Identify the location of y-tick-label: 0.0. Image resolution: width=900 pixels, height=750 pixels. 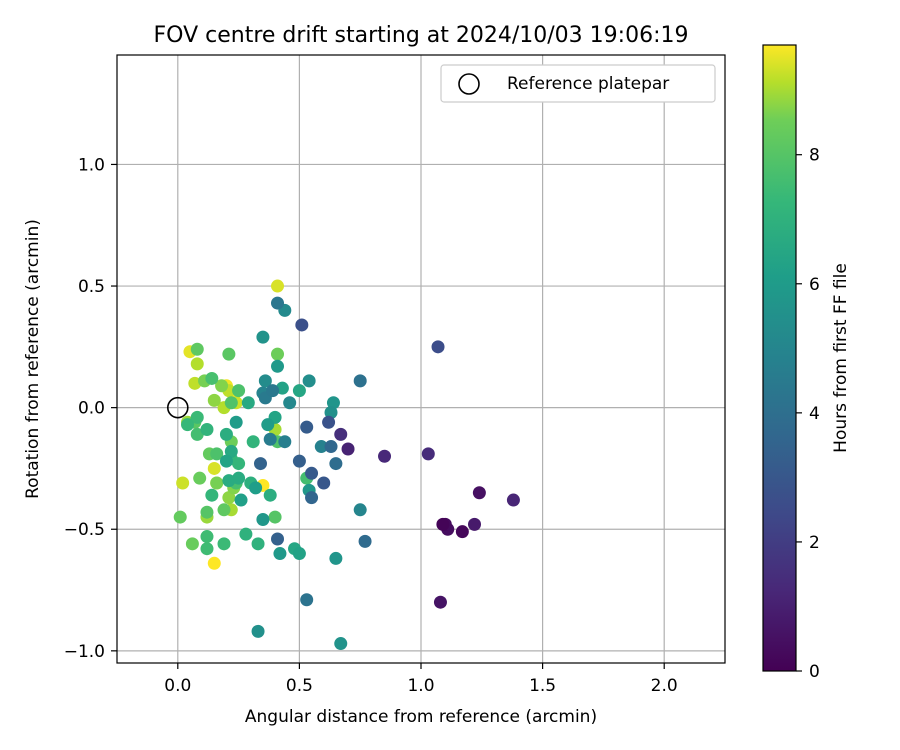
(91, 409).